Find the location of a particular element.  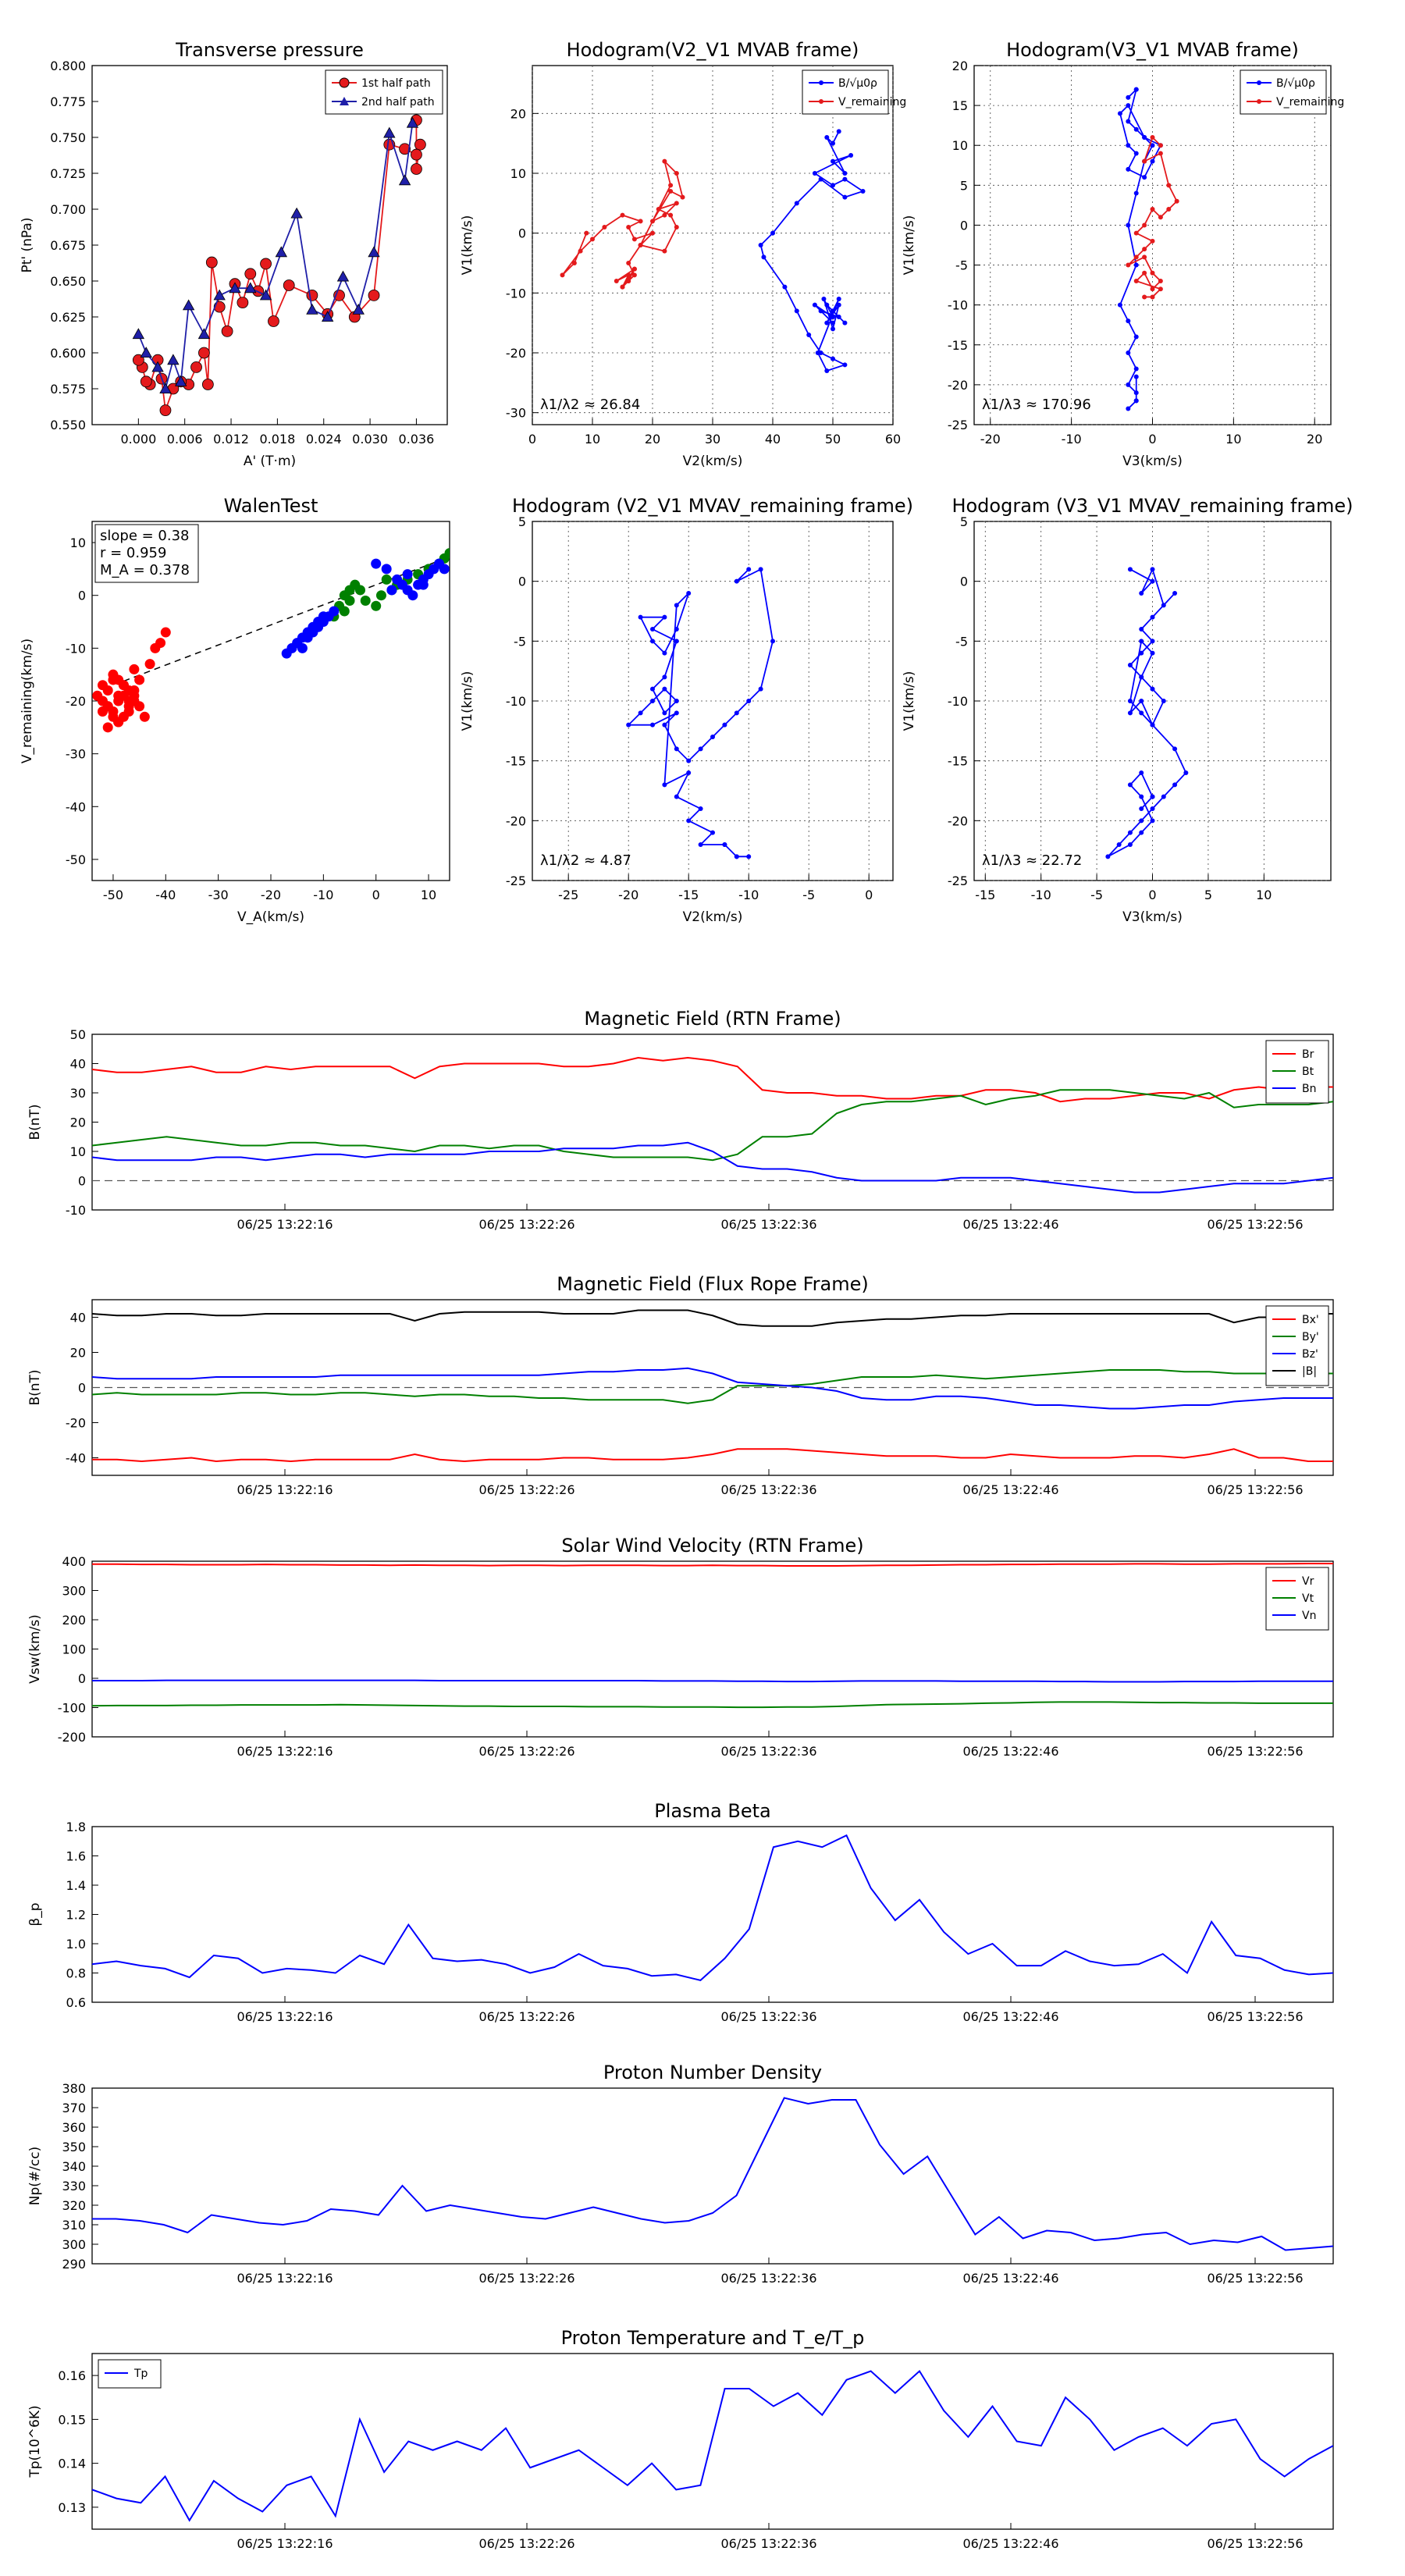

chart-title: Solar Wind Velocity (RTN Frame) is located at coordinates (712, 1546).